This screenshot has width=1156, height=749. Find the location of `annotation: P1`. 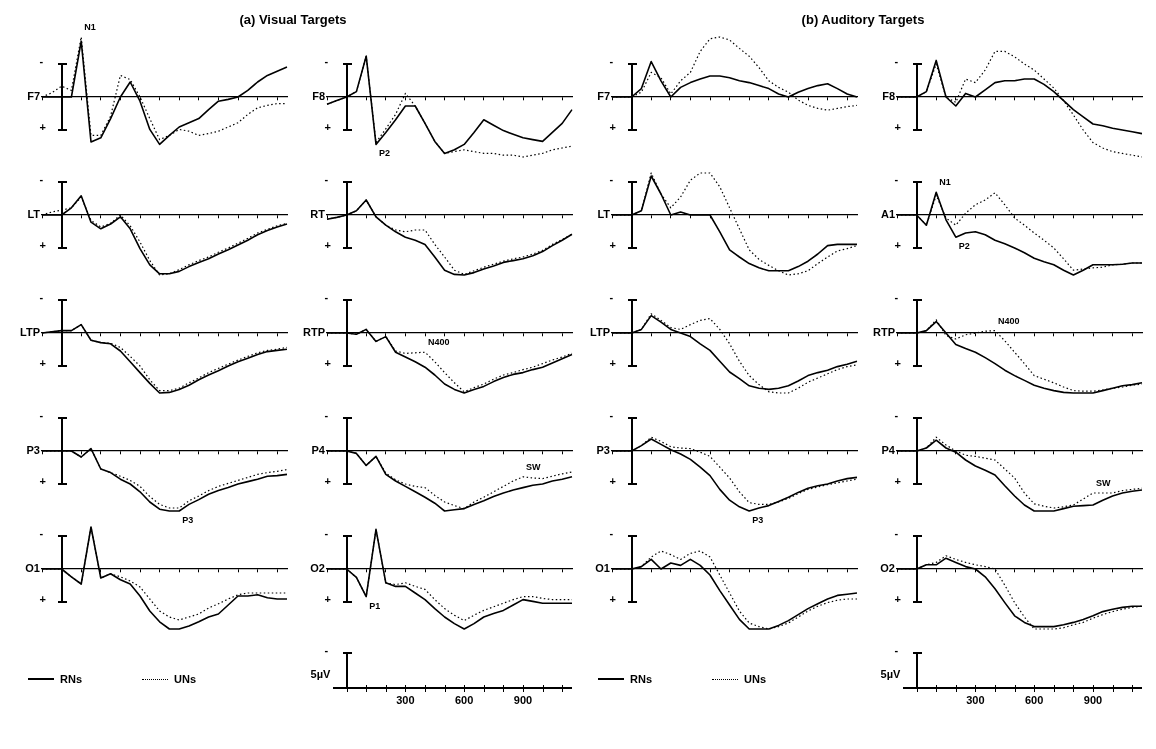

annotation: P1 is located at coordinates (375, 605).